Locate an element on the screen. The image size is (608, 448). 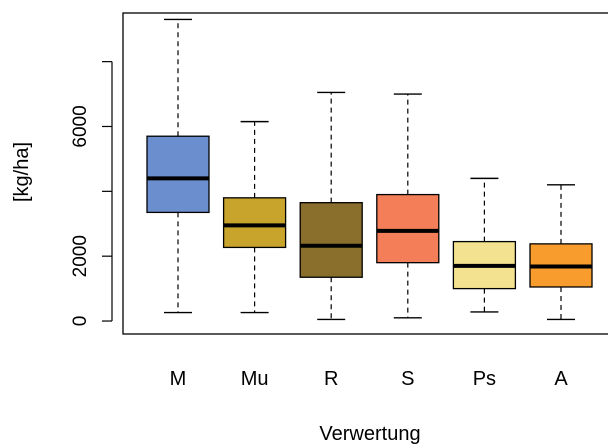
box-r is located at coordinates (331, 206).